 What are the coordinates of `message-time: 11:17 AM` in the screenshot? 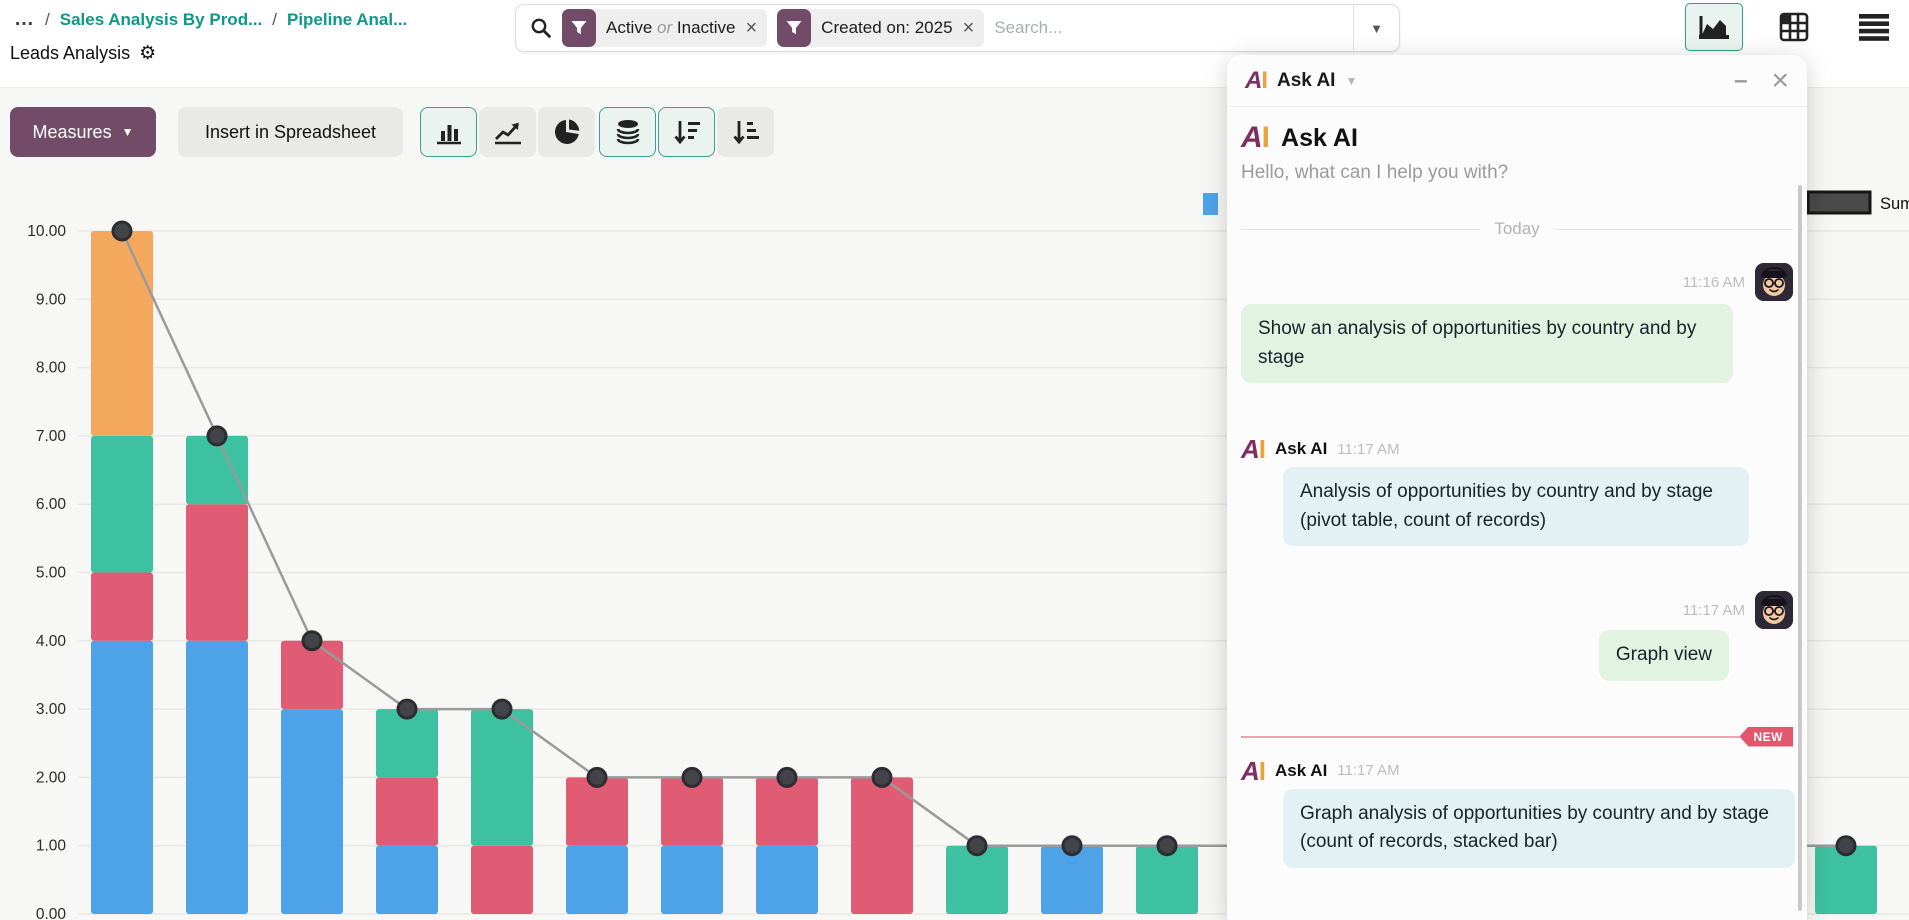 It's located at (1713, 610).